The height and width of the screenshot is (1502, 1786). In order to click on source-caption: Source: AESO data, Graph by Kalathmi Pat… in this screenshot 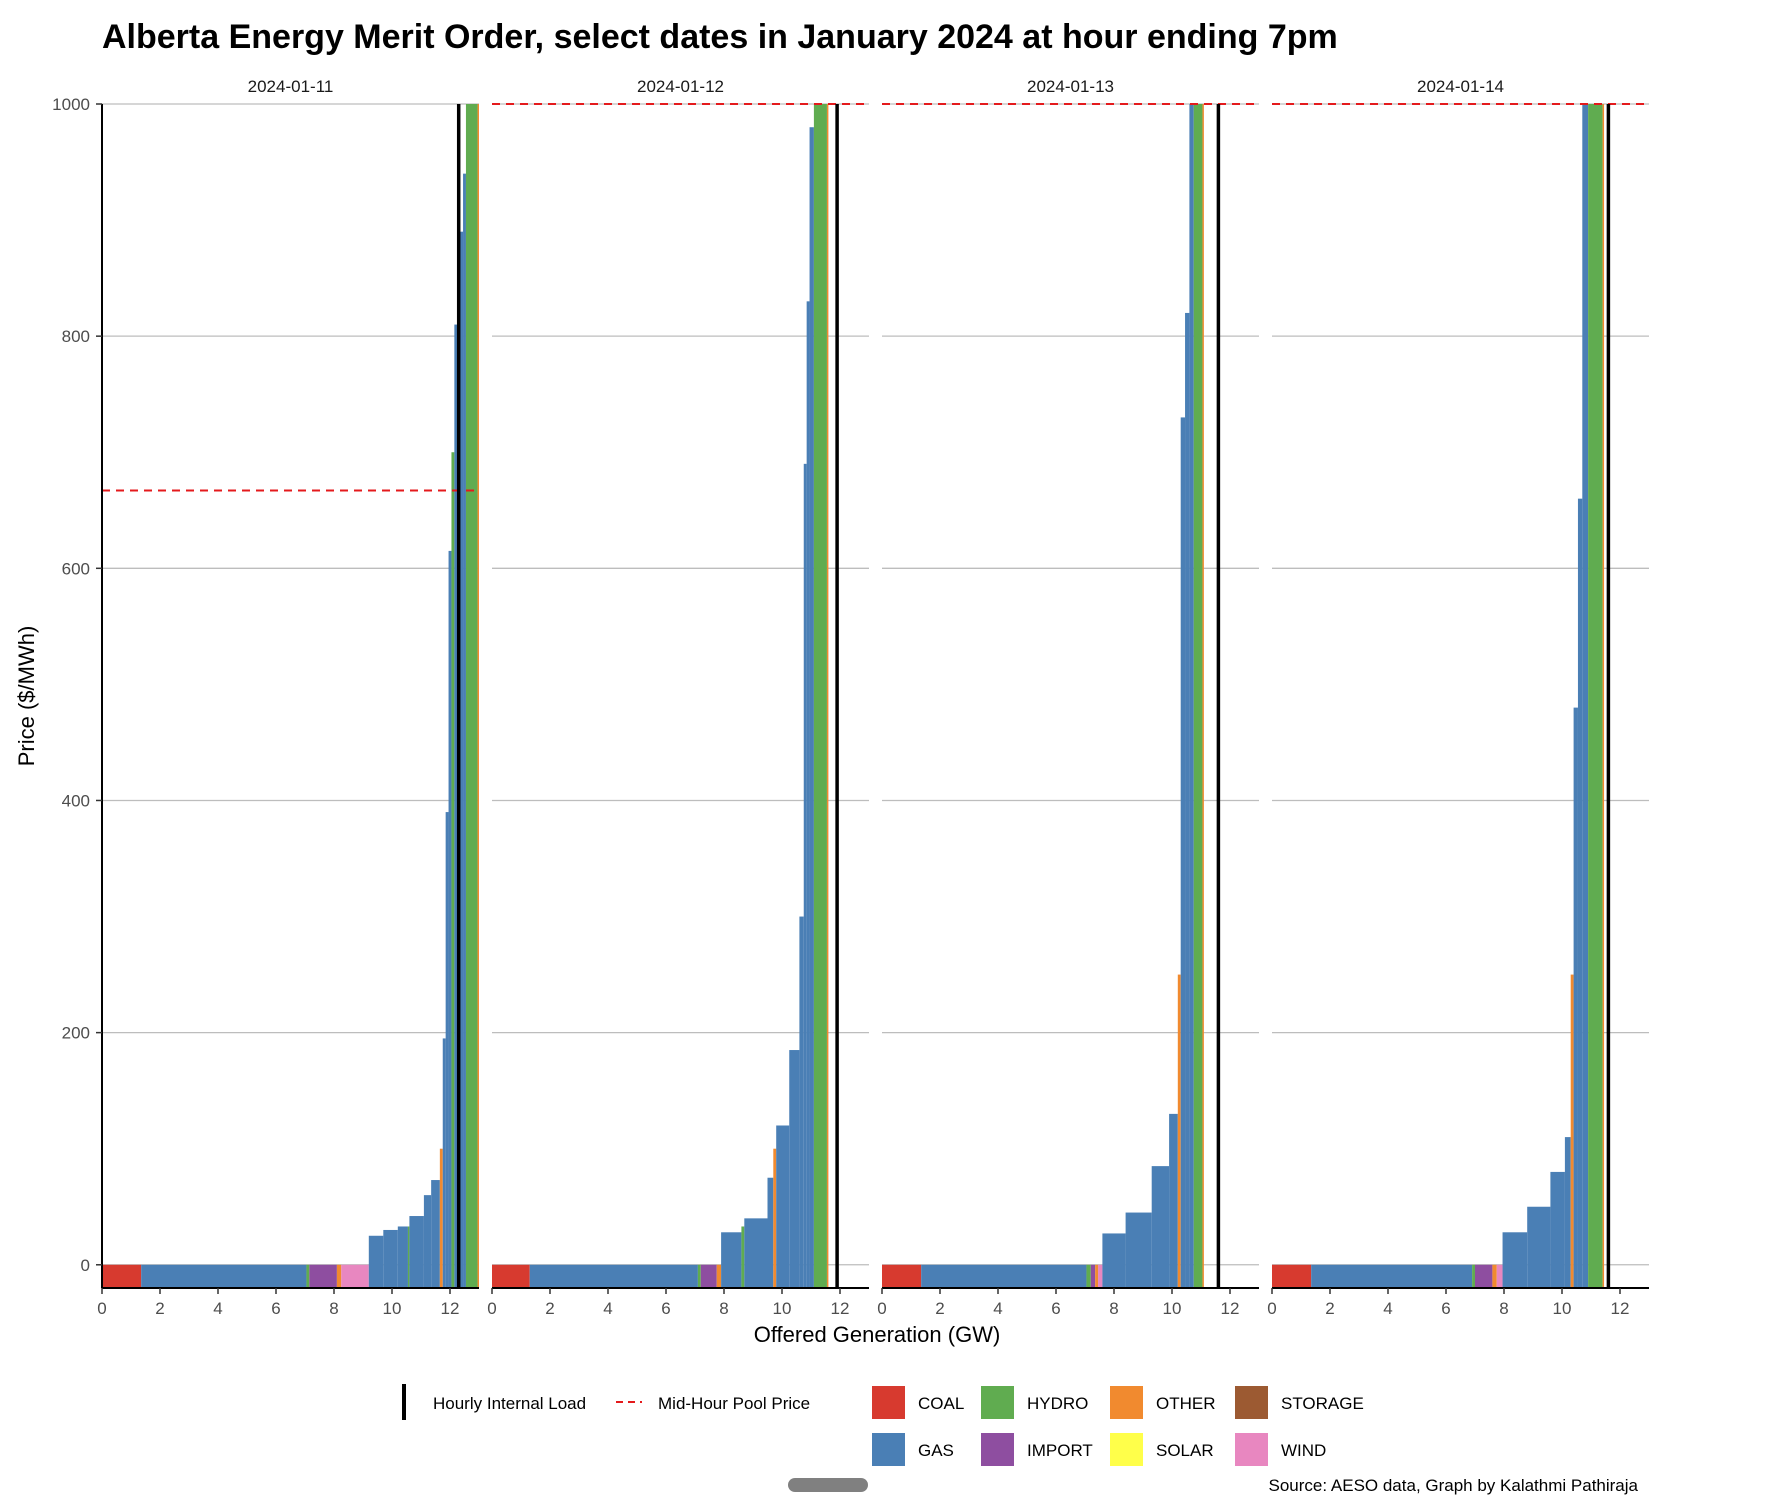, I will do `click(1453, 1485)`.